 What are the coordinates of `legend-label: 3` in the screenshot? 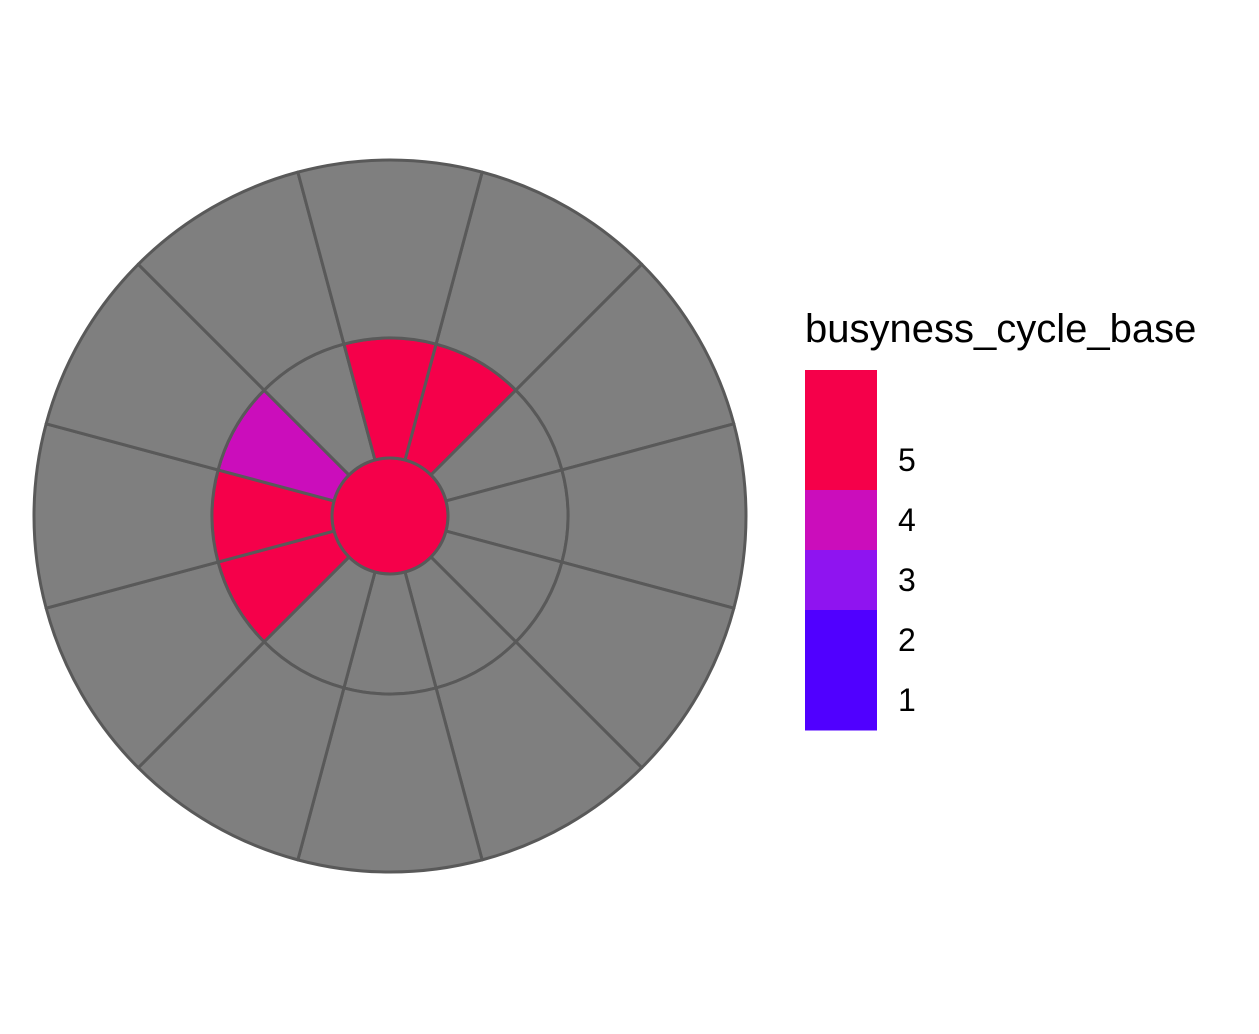 It's located at (907, 580).